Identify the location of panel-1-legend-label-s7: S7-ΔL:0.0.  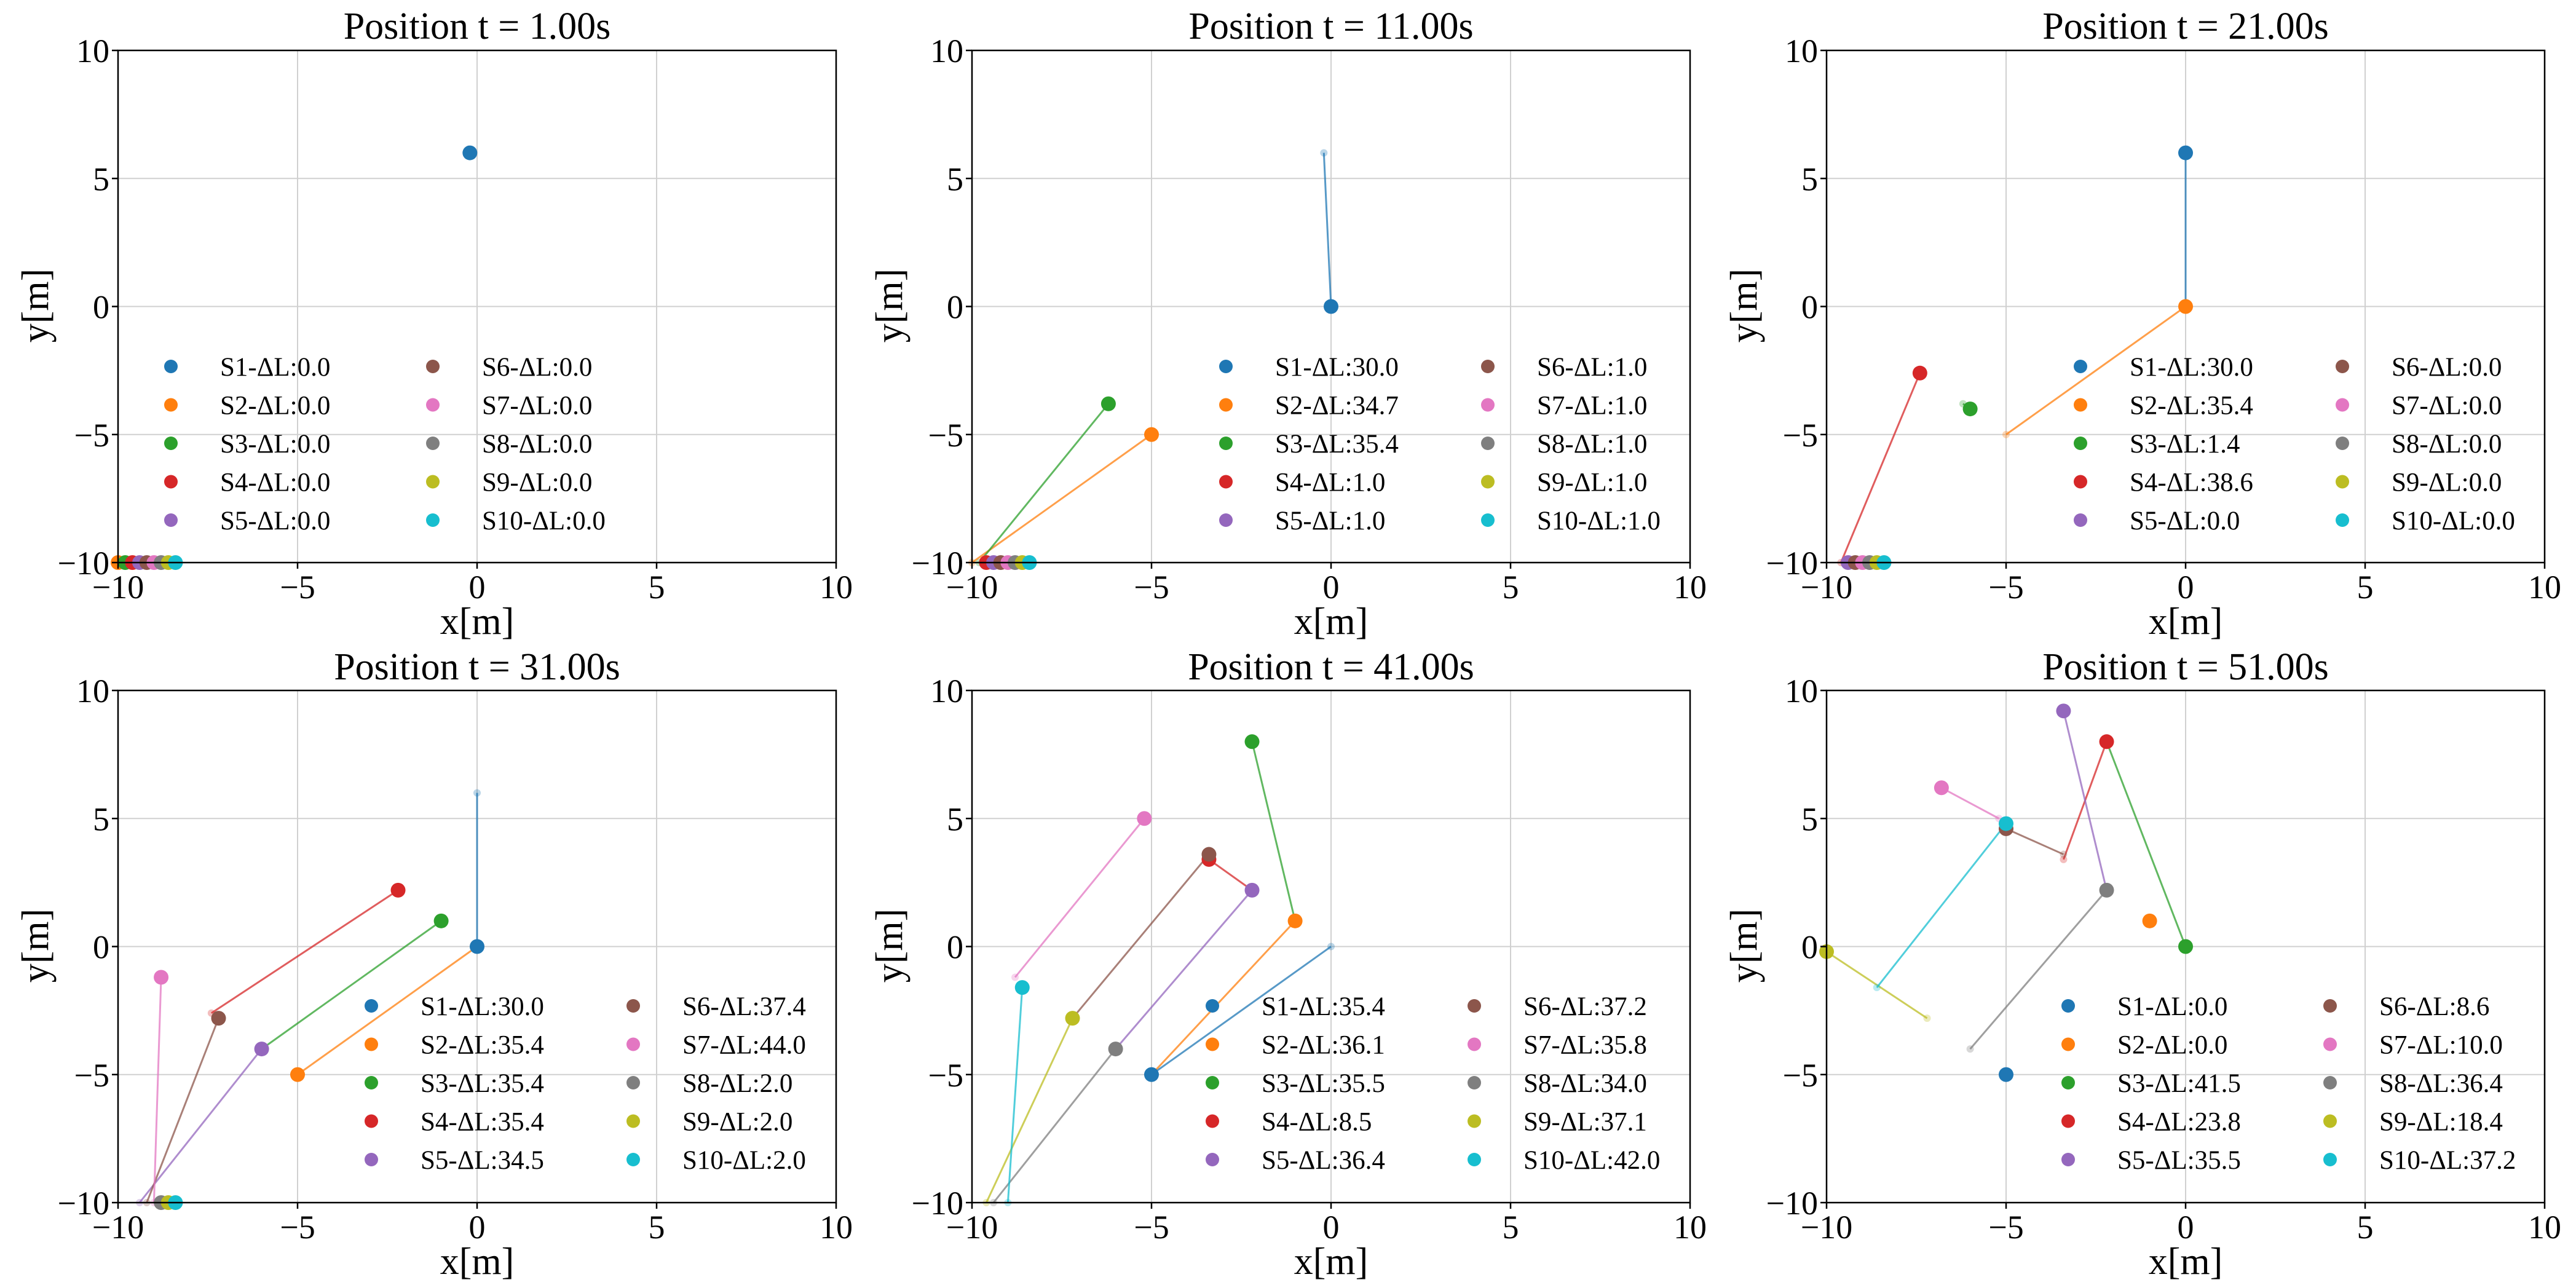
(537, 407).